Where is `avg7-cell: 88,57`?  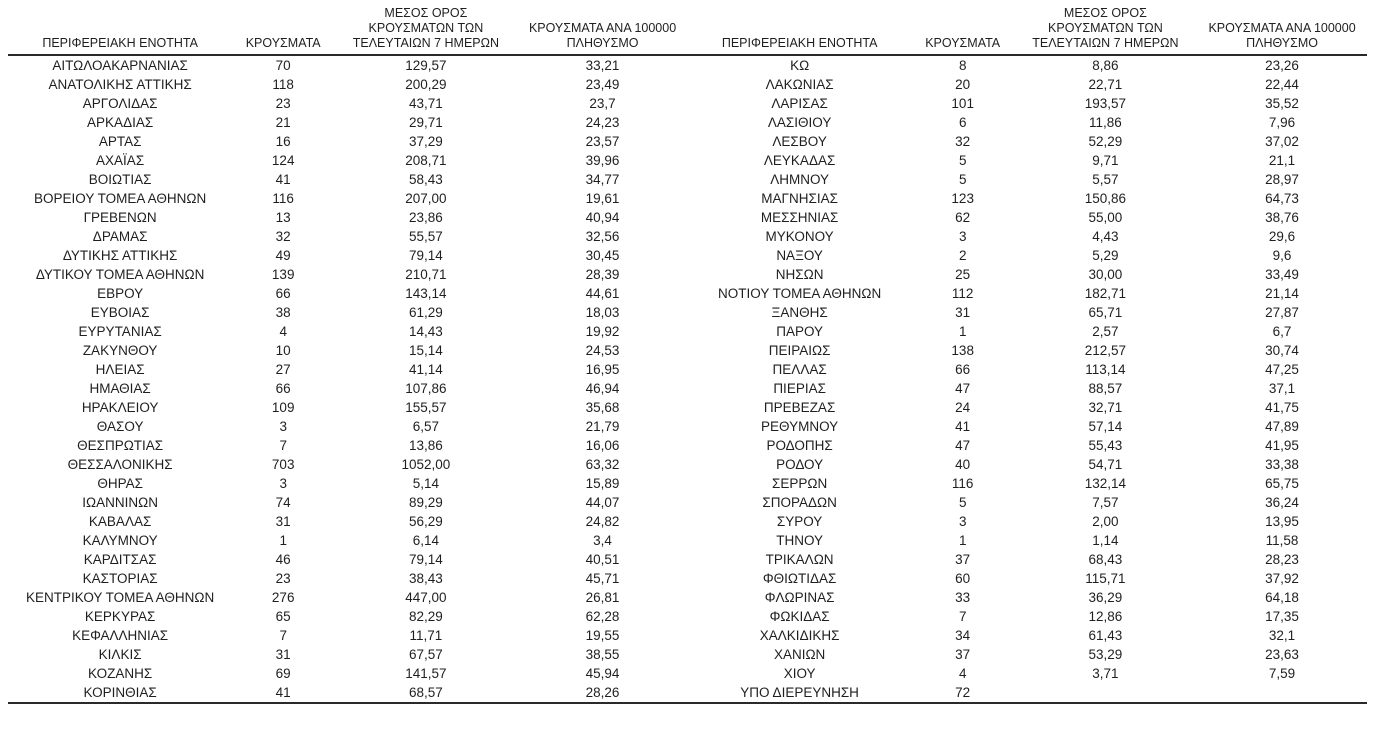
avg7-cell: 88,57 is located at coordinates (1105, 388).